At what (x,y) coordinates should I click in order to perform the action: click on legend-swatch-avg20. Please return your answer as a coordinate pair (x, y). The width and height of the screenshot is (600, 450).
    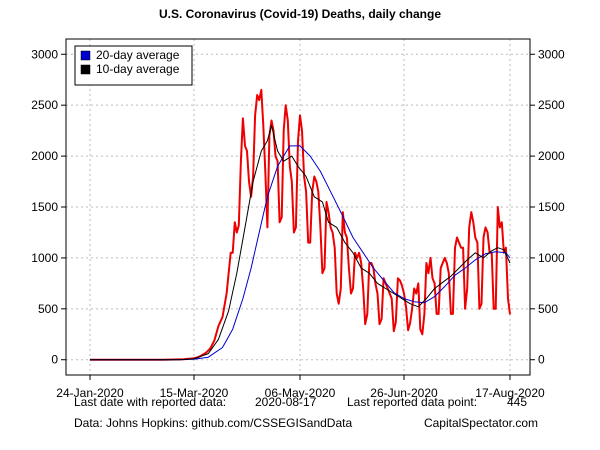
    Looking at the image, I should click on (85, 55).